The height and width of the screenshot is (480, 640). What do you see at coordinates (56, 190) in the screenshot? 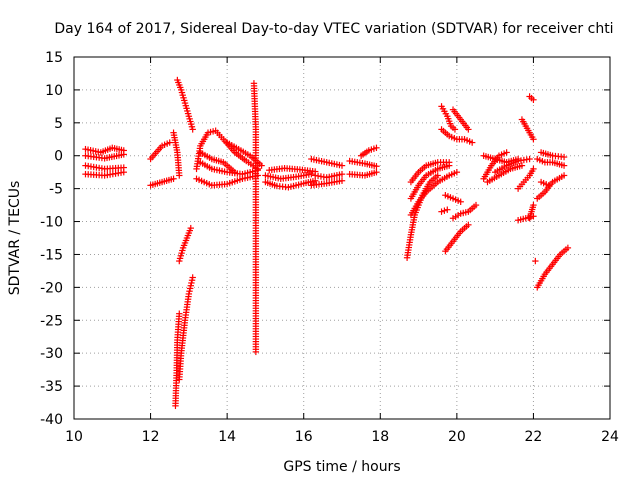
I see `y-tick-label: -5` at bounding box center [56, 190].